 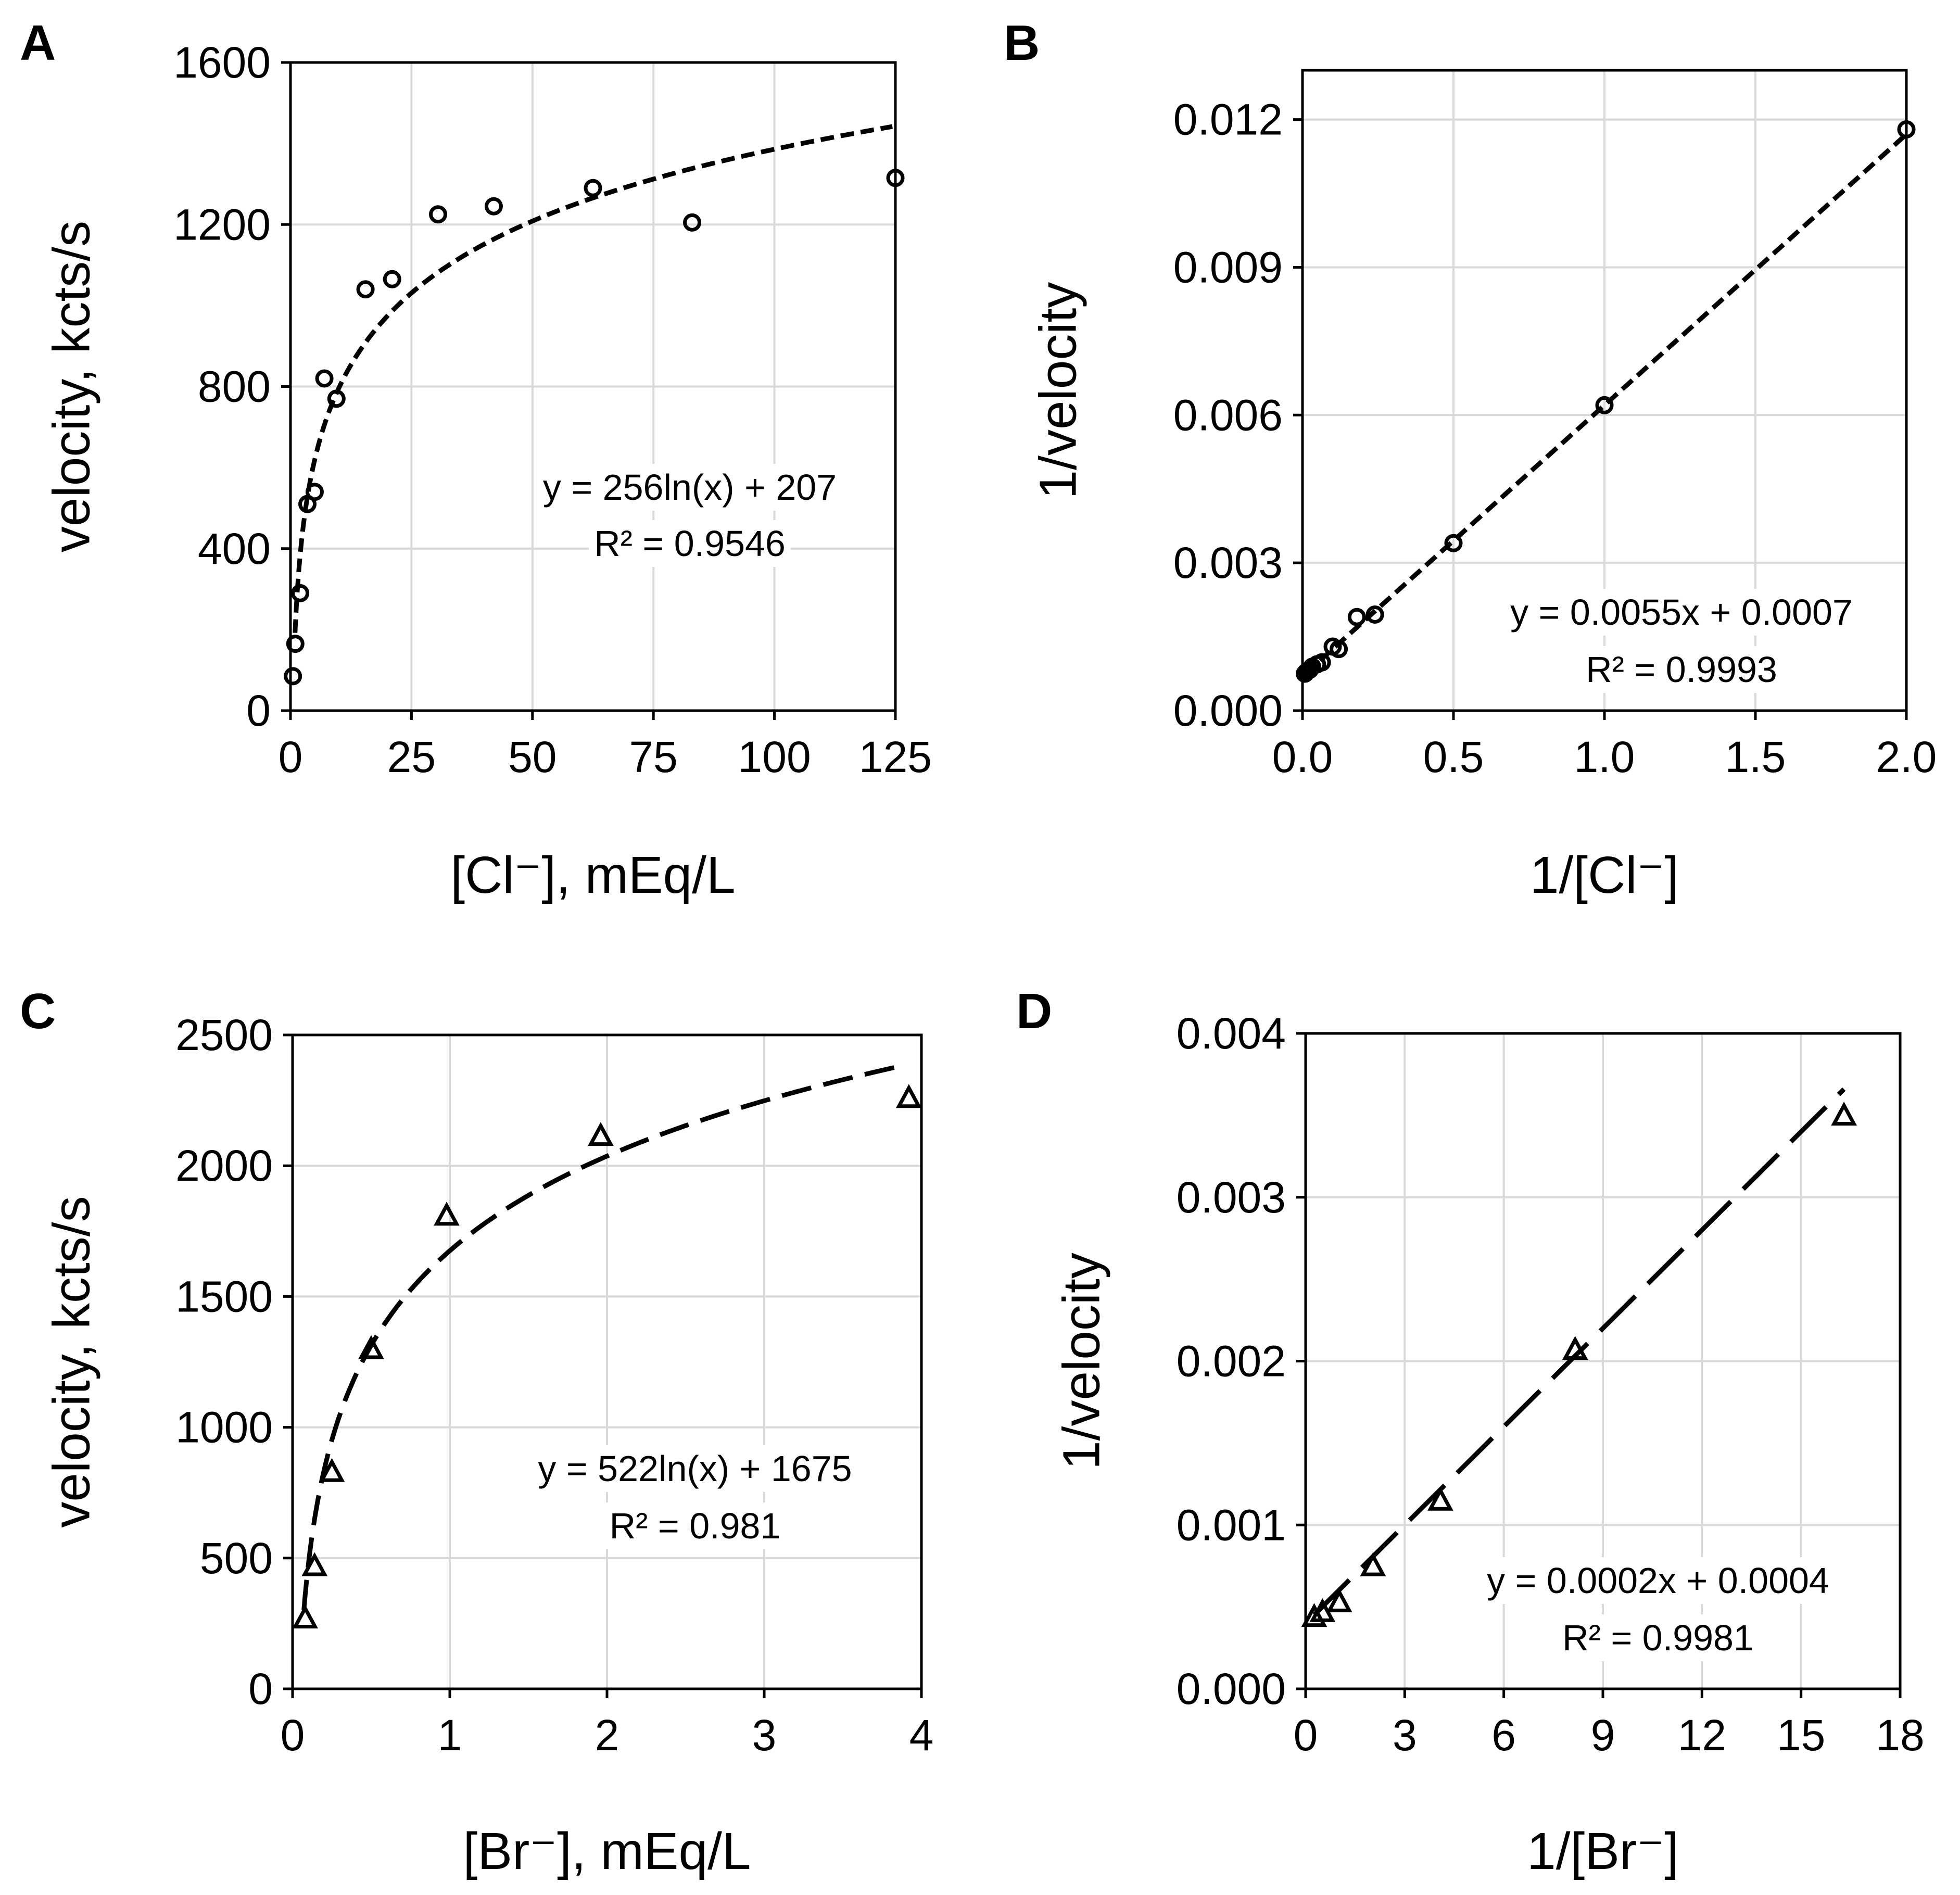 I want to click on y-tick-label: 500, so click(x=236, y=1558).